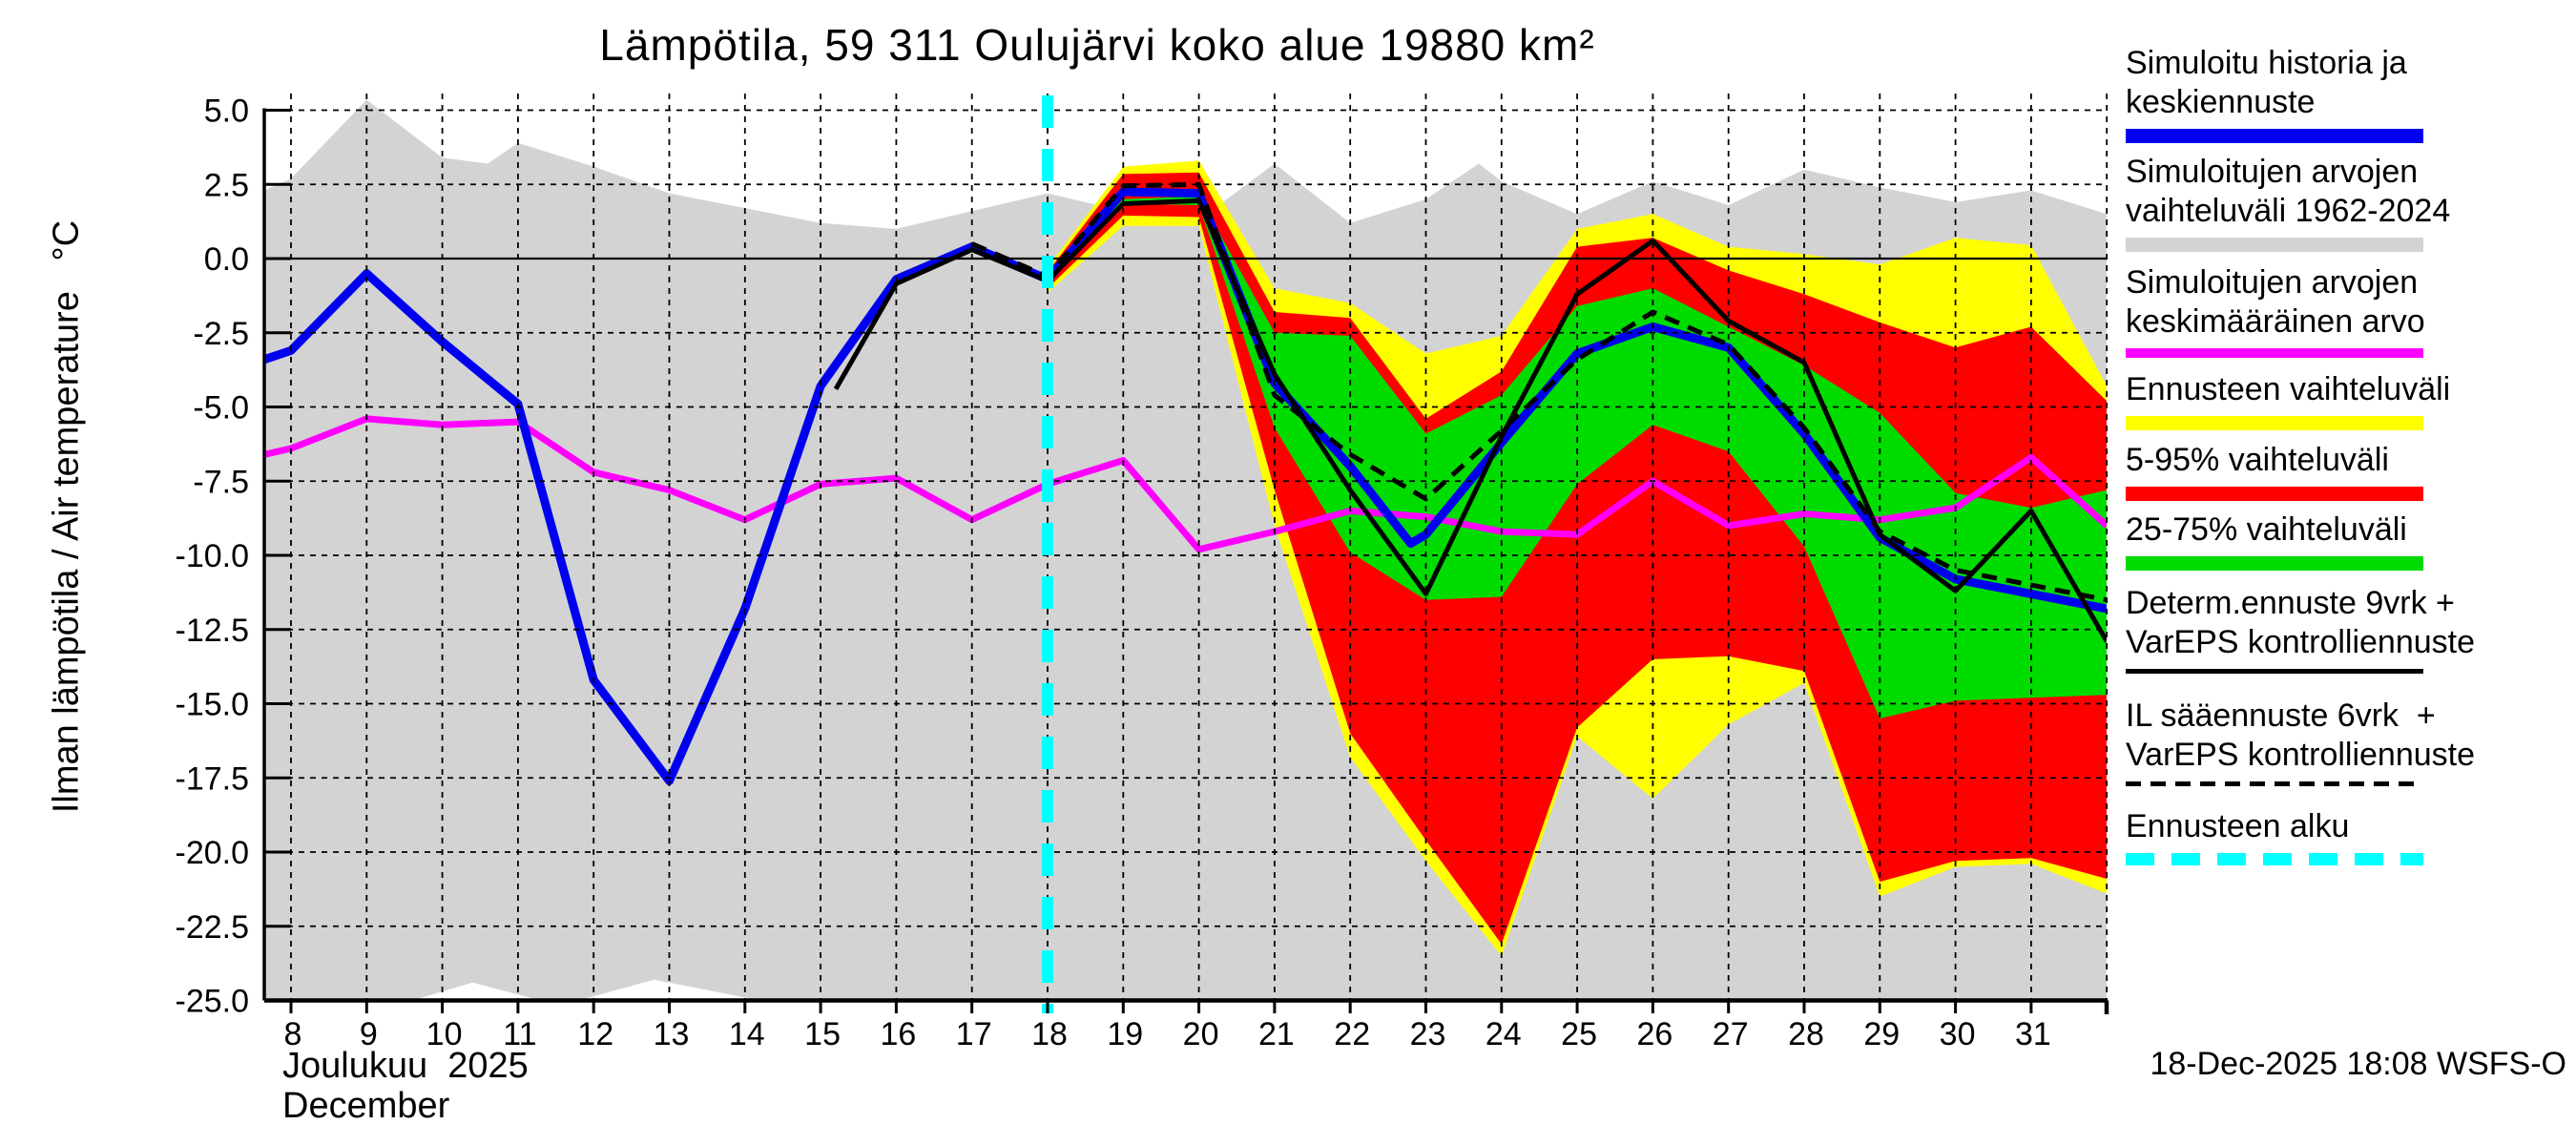  I want to click on legend-entry: 25-75% vaihteluväli, so click(2274, 540).